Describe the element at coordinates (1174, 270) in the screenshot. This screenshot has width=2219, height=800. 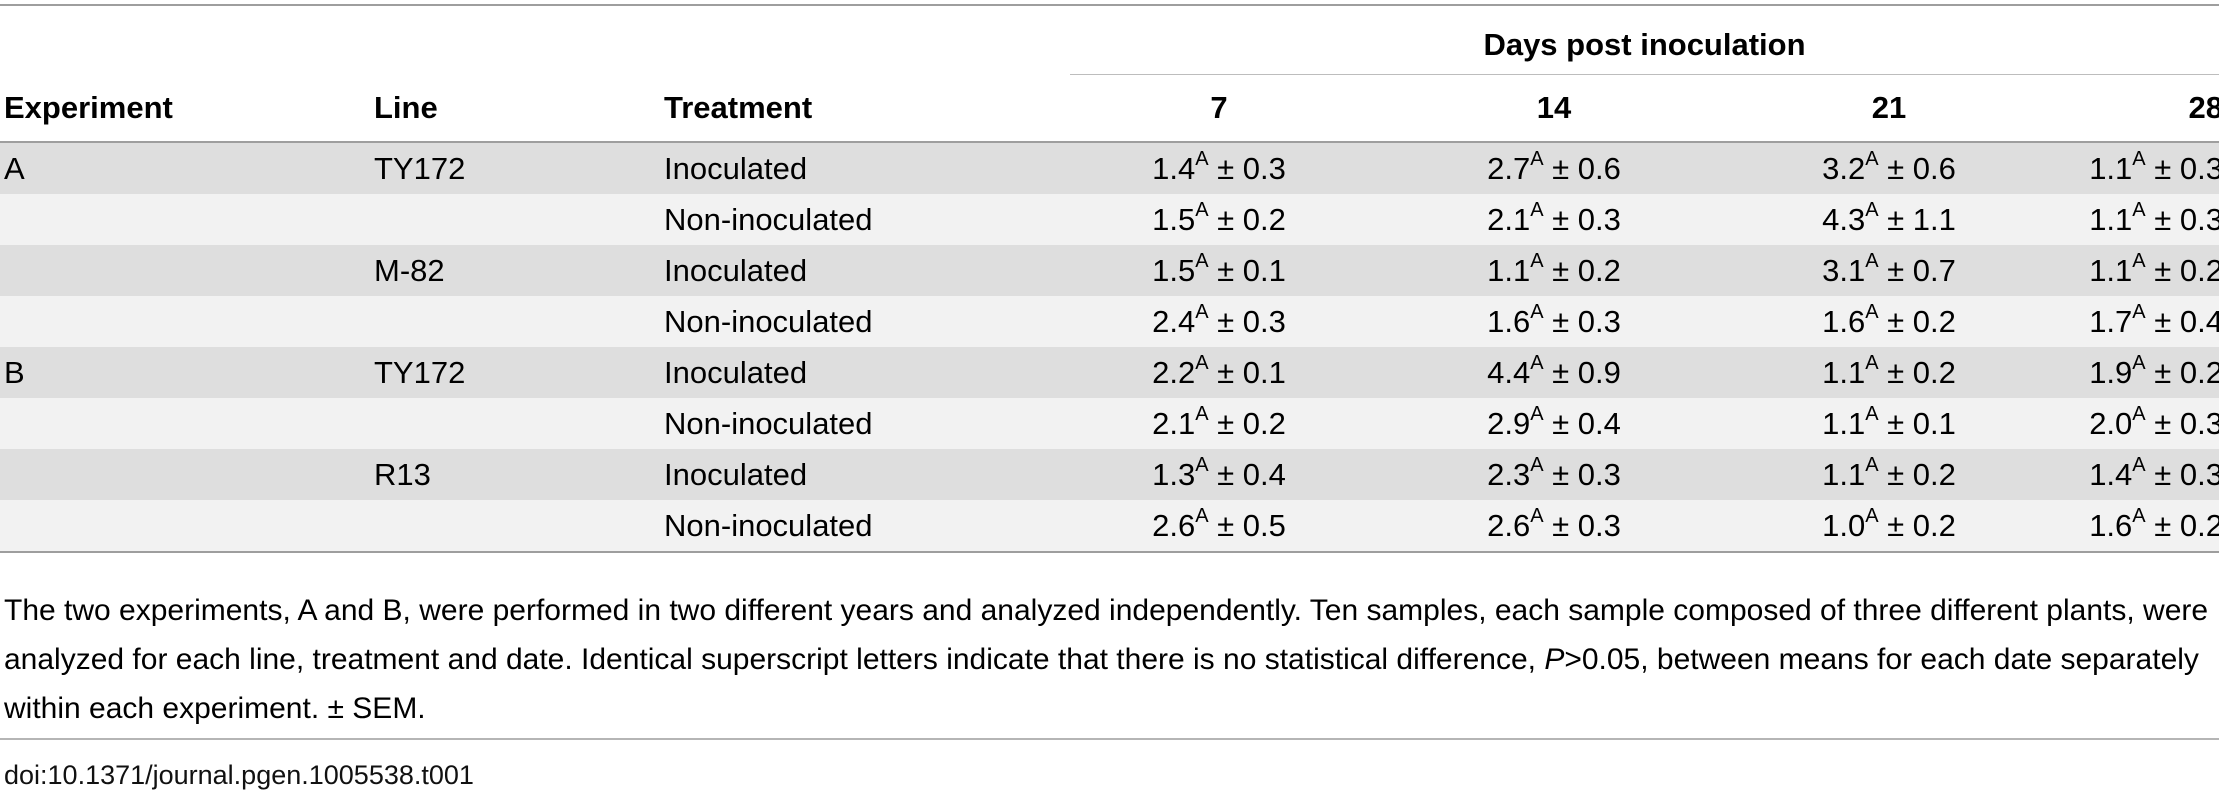
I see `mean-value: 1.5` at that location.